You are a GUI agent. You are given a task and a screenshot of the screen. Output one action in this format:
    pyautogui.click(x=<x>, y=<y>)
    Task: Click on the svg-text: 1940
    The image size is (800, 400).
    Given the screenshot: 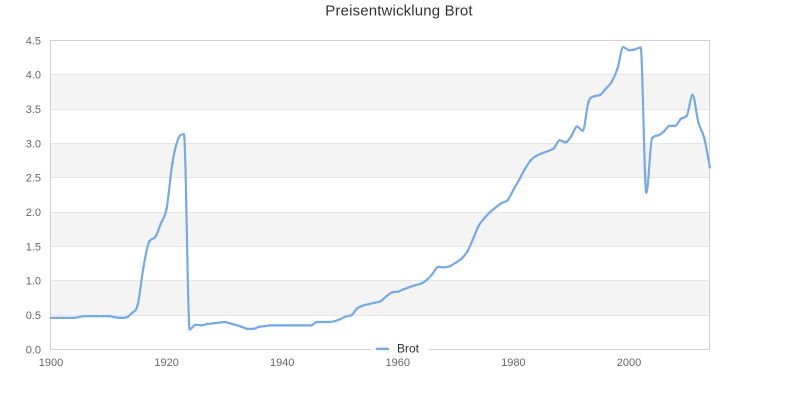 What is the action you would take?
    pyautogui.click(x=282, y=363)
    